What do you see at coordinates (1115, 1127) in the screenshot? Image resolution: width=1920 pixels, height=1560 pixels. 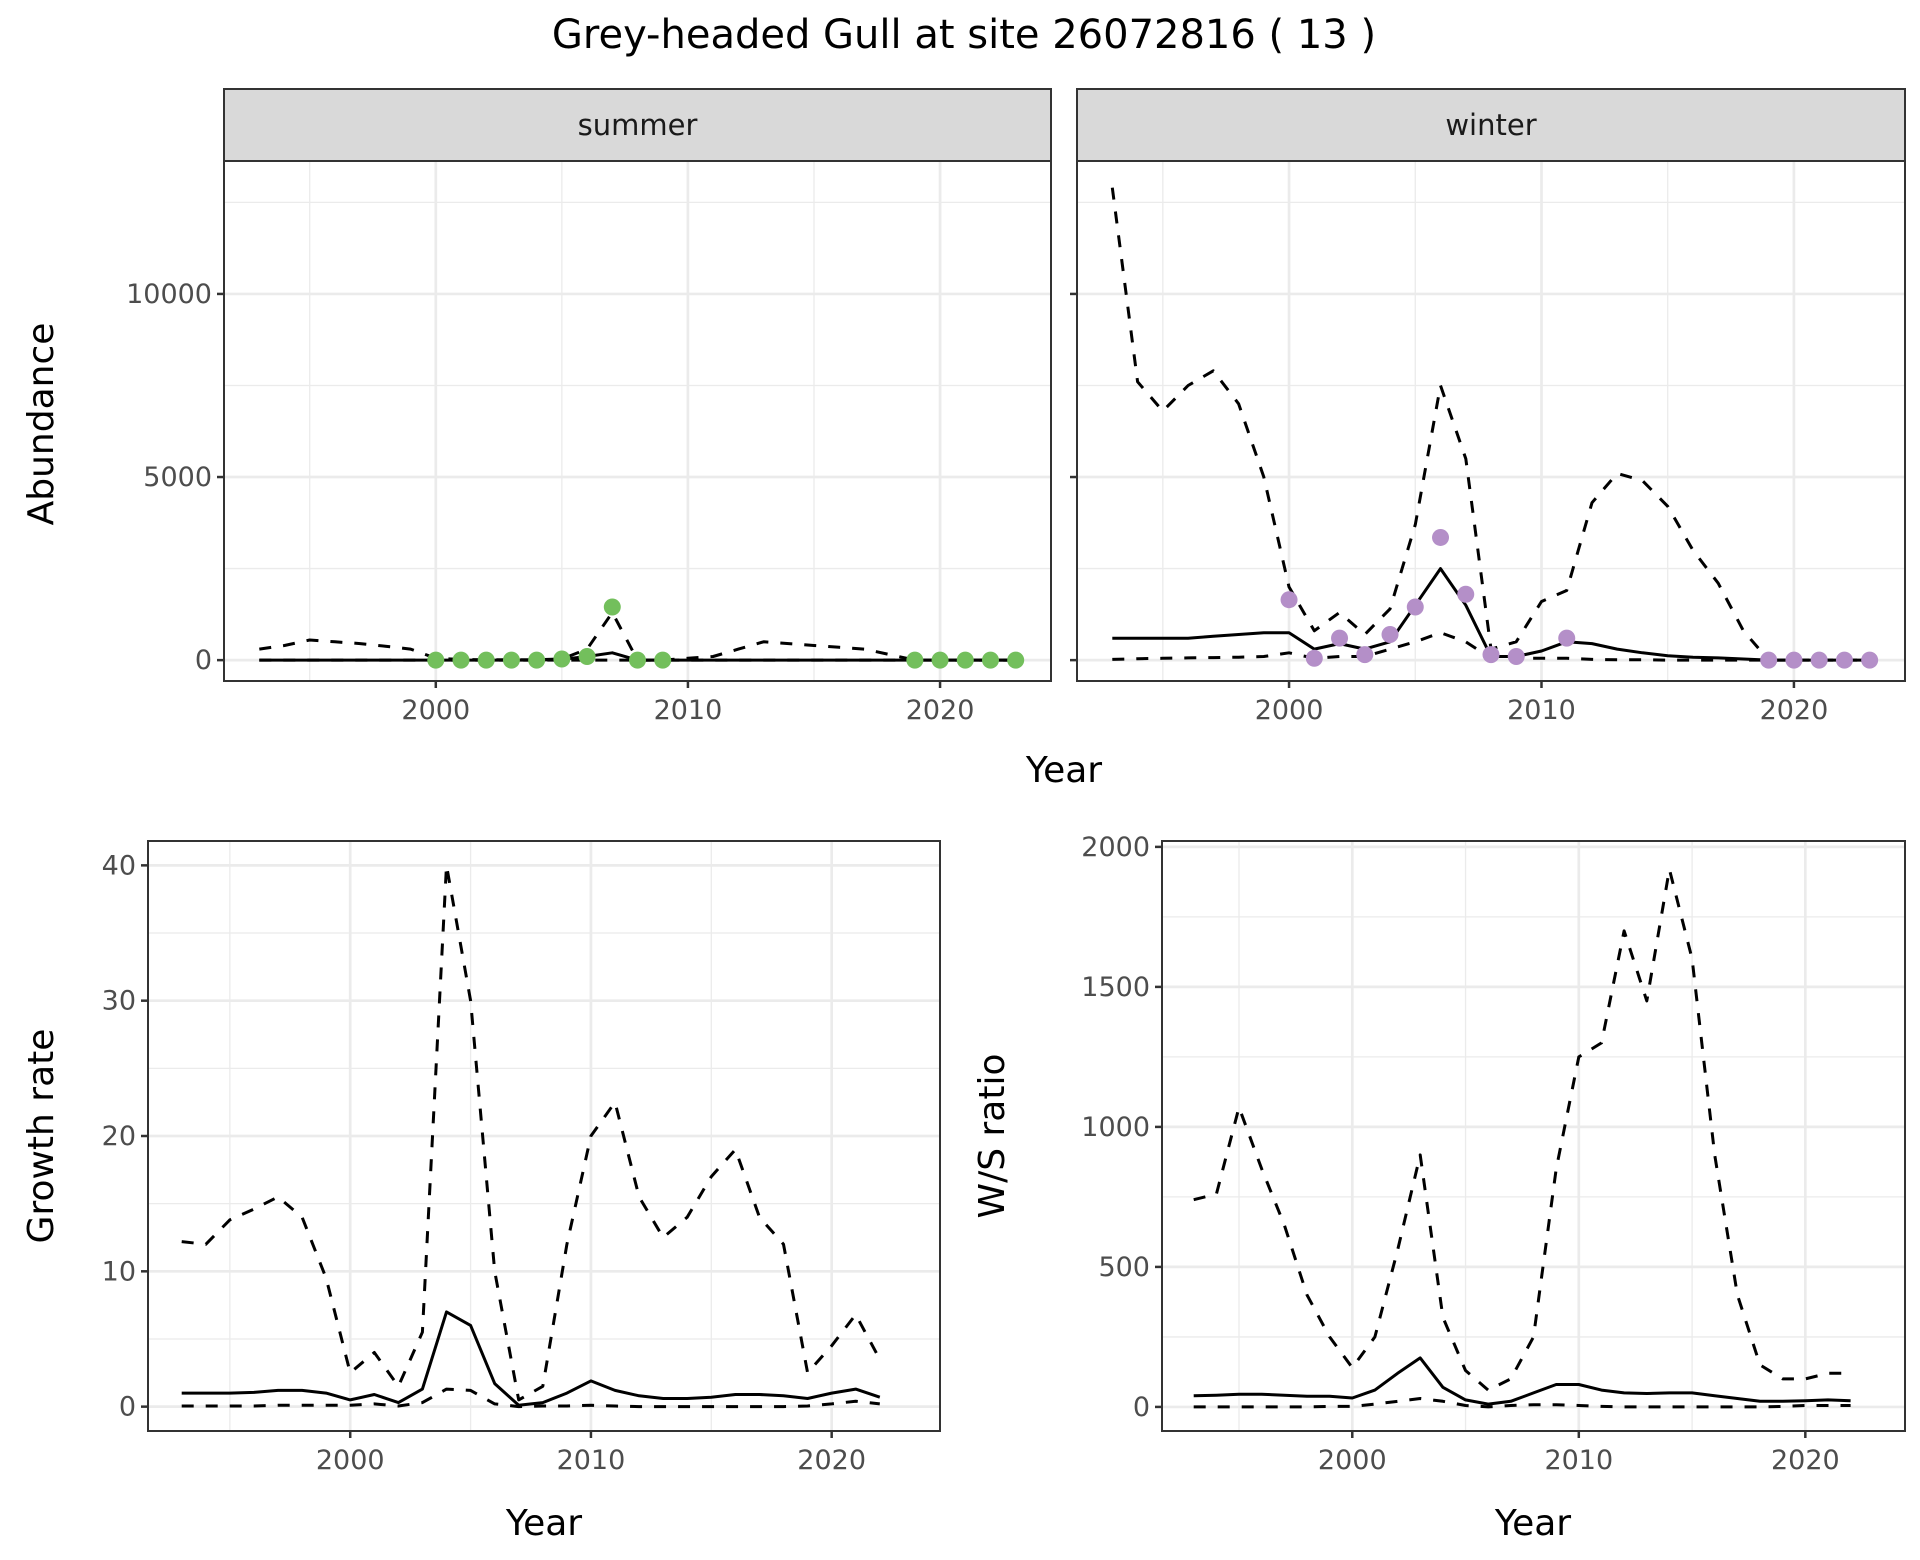 I see `y-tick-label: 1000` at bounding box center [1115, 1127].